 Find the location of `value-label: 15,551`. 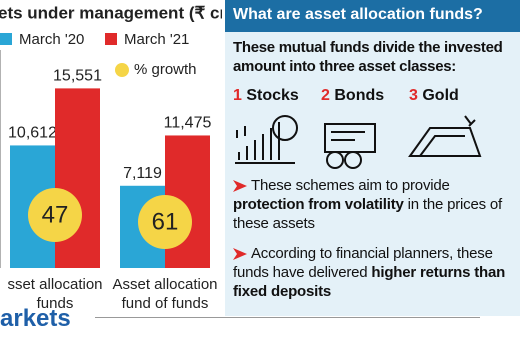

value-label: 15,551 is located at coordinates (77, 76).